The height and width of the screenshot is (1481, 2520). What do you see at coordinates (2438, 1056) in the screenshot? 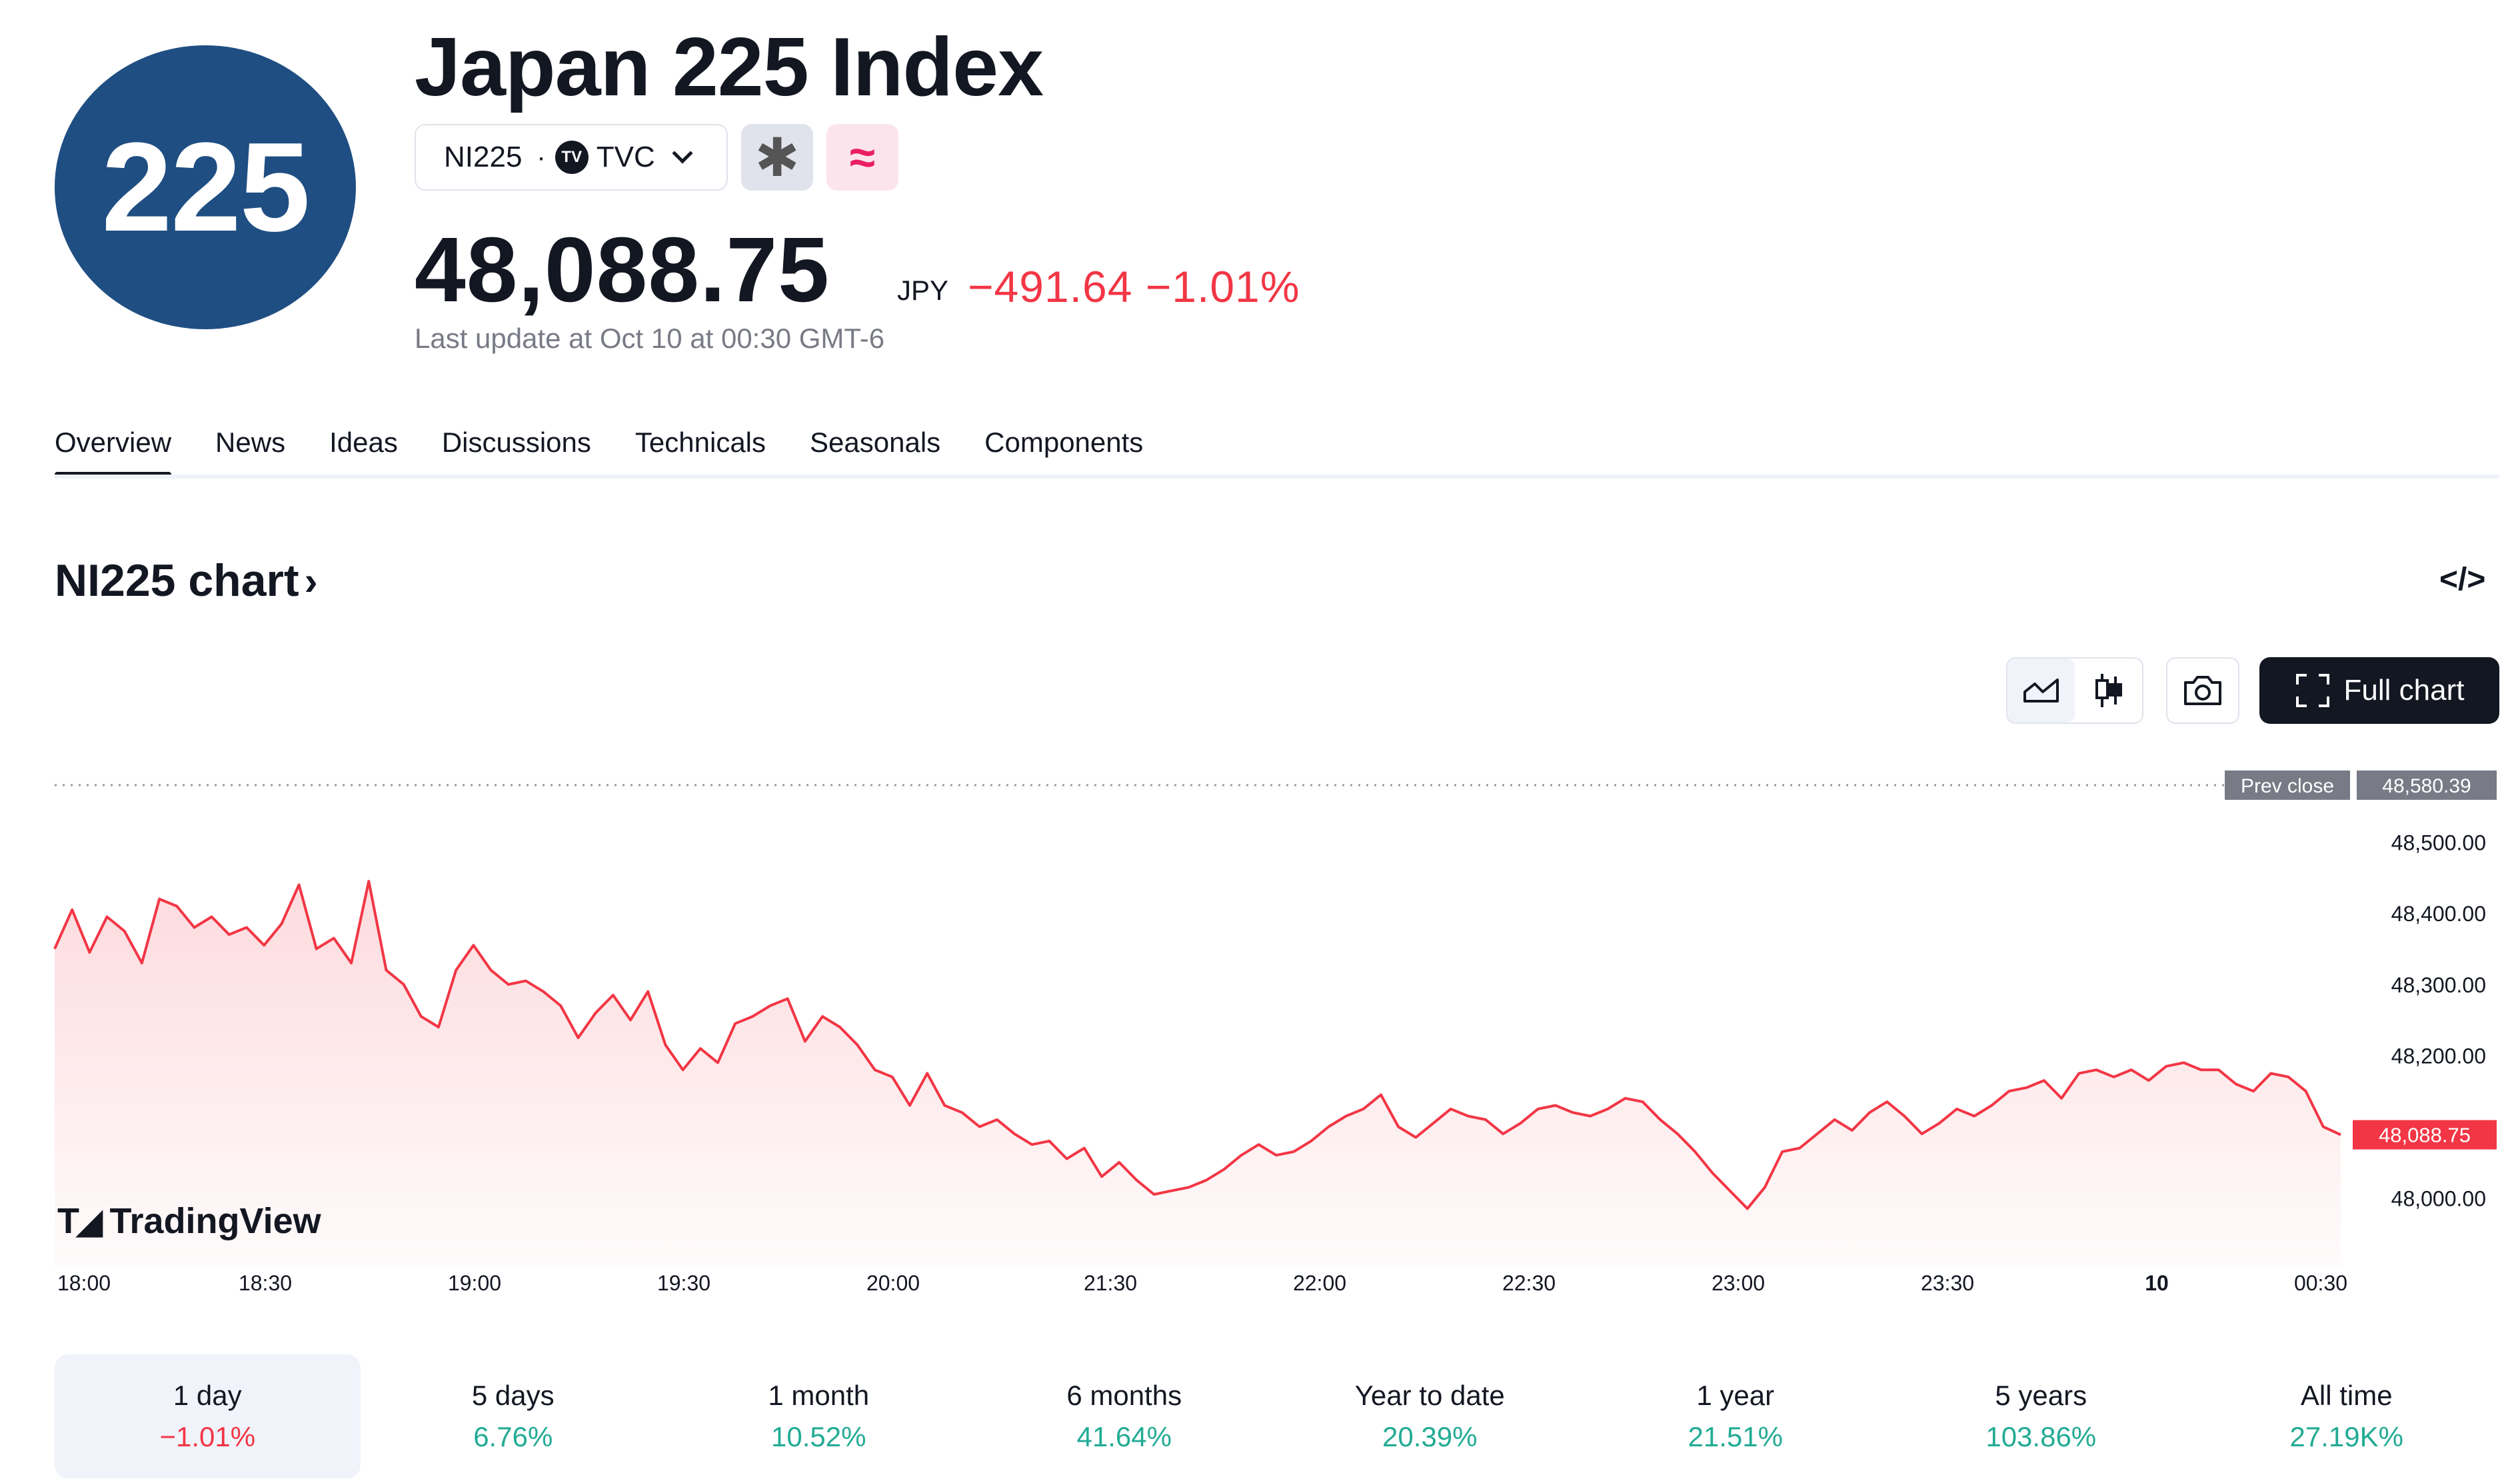
I see `y-tick-label: 48,200.00` at bounding box center [2438, 1056].